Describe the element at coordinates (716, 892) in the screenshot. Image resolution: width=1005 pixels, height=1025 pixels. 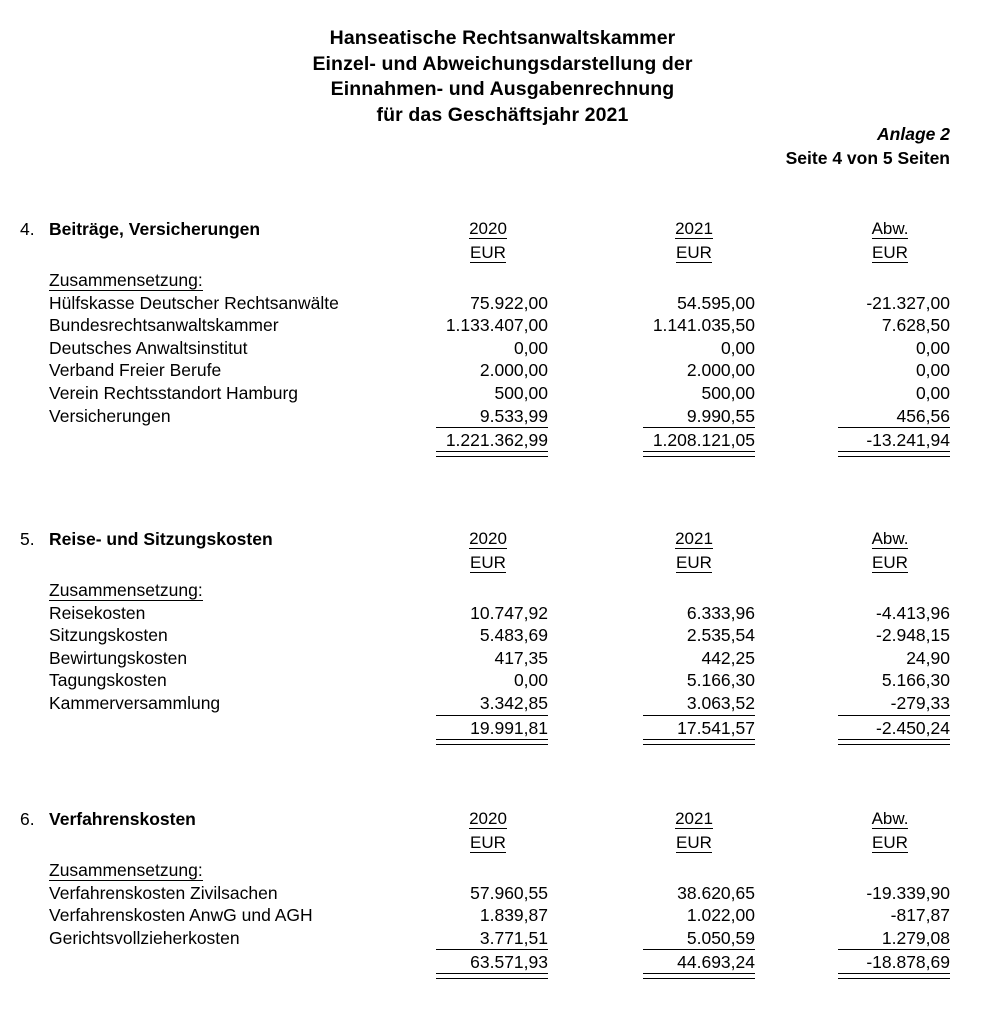
I see `row-value-2021: 38.620,65` at that location.